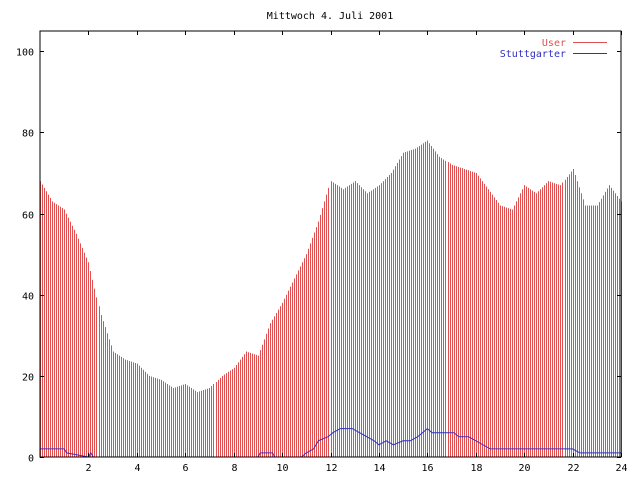  Describe the element at coordinates (573, 468) in the screenshot. I see `x-tick-label: 22` at that location.